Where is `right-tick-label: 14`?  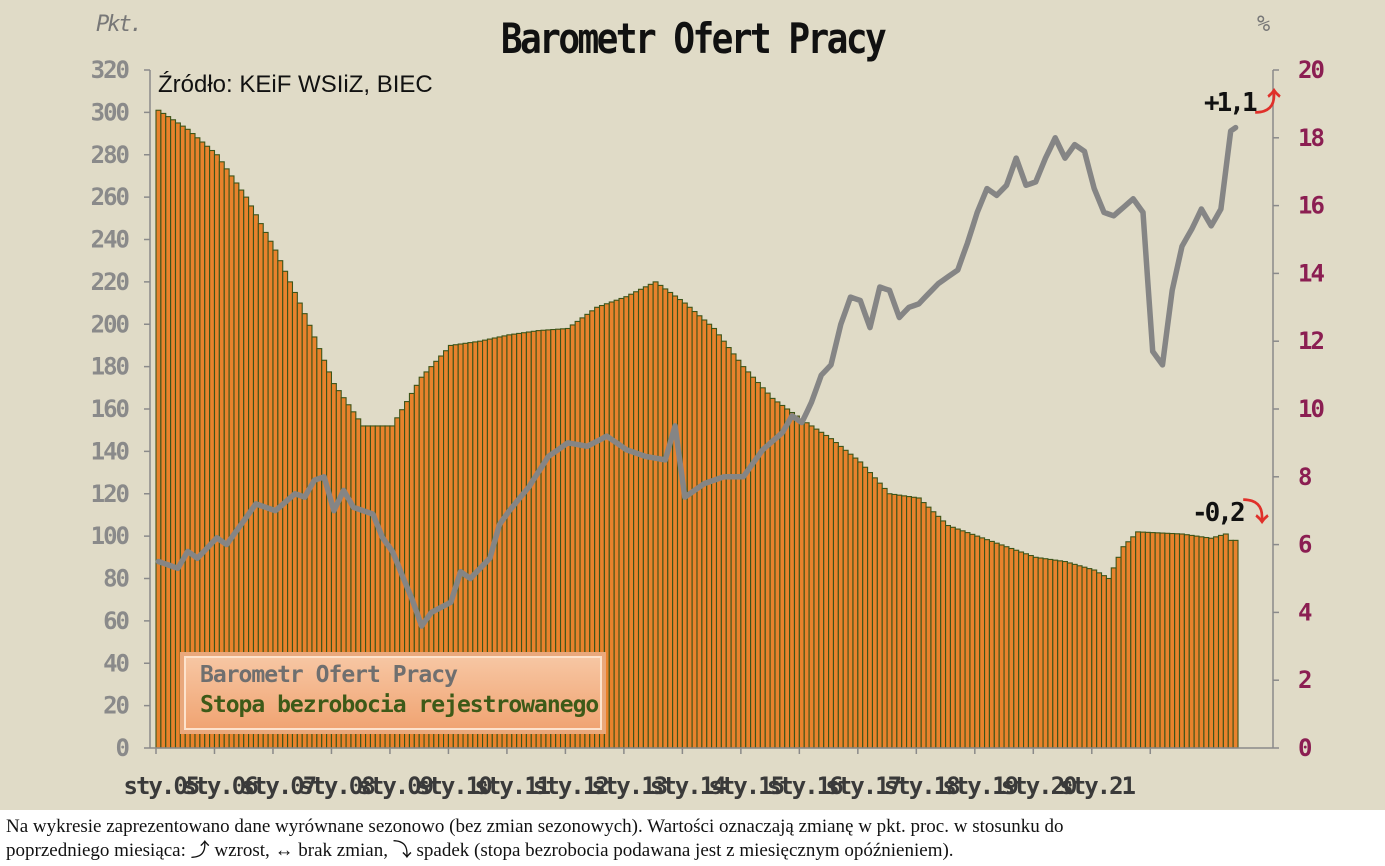
right-tick-label: 14 is located at coordinates (1311, 273).